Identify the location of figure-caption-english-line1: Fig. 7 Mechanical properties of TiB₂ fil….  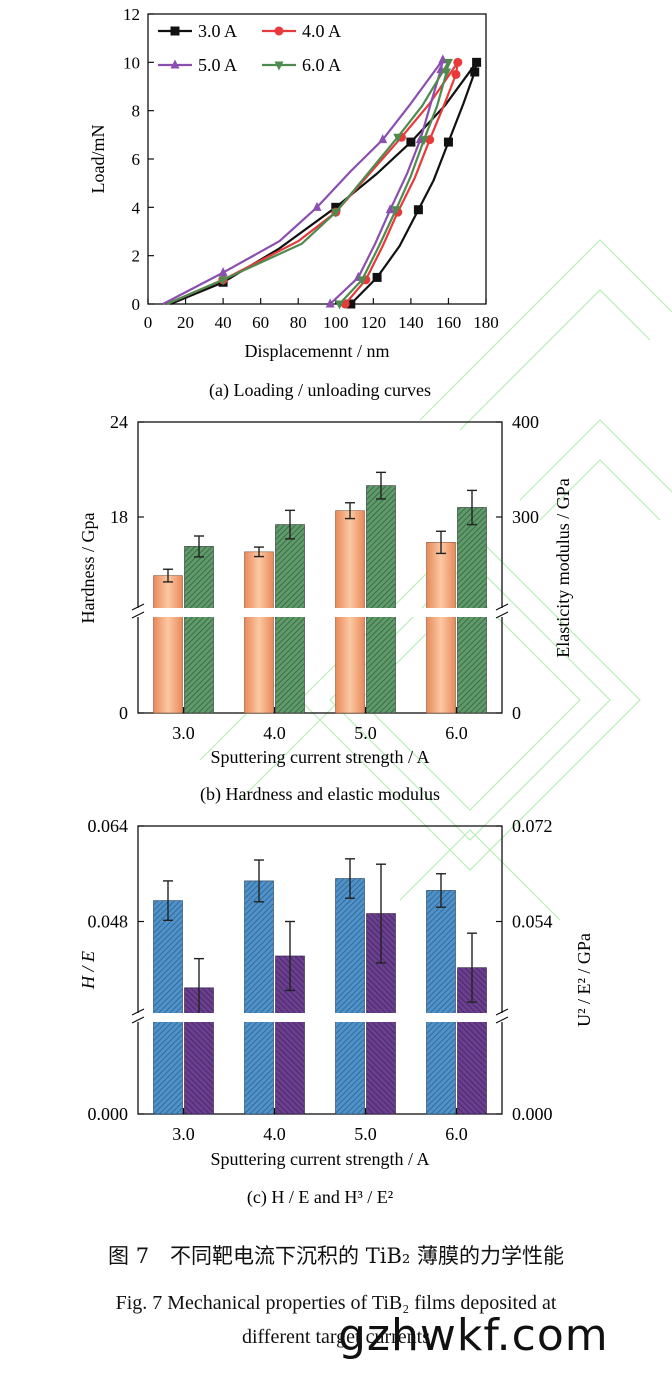
(336, 1303).